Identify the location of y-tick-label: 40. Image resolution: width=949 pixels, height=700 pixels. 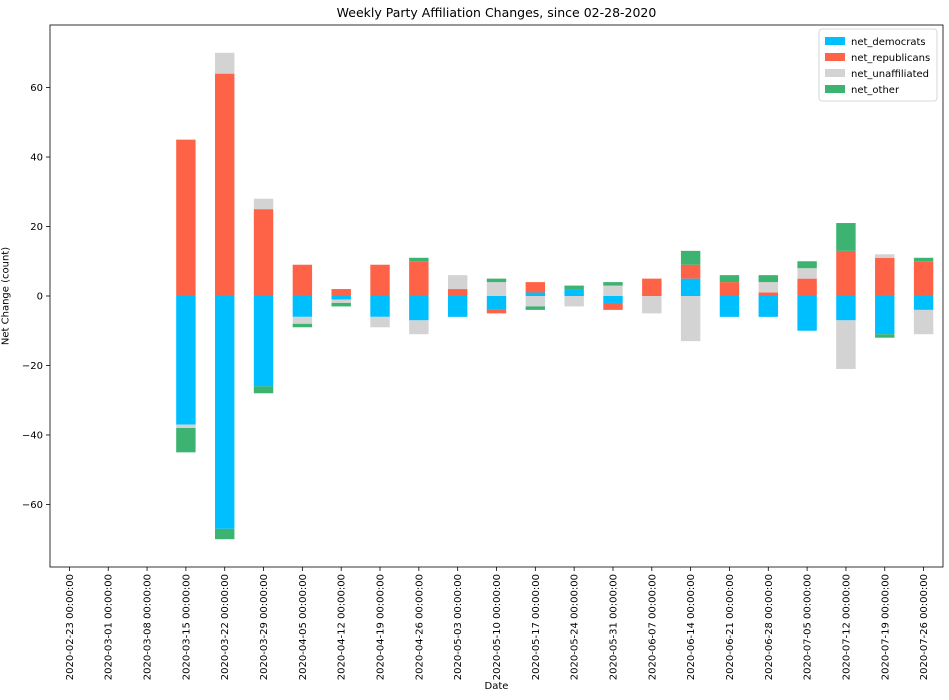
(36, 158).